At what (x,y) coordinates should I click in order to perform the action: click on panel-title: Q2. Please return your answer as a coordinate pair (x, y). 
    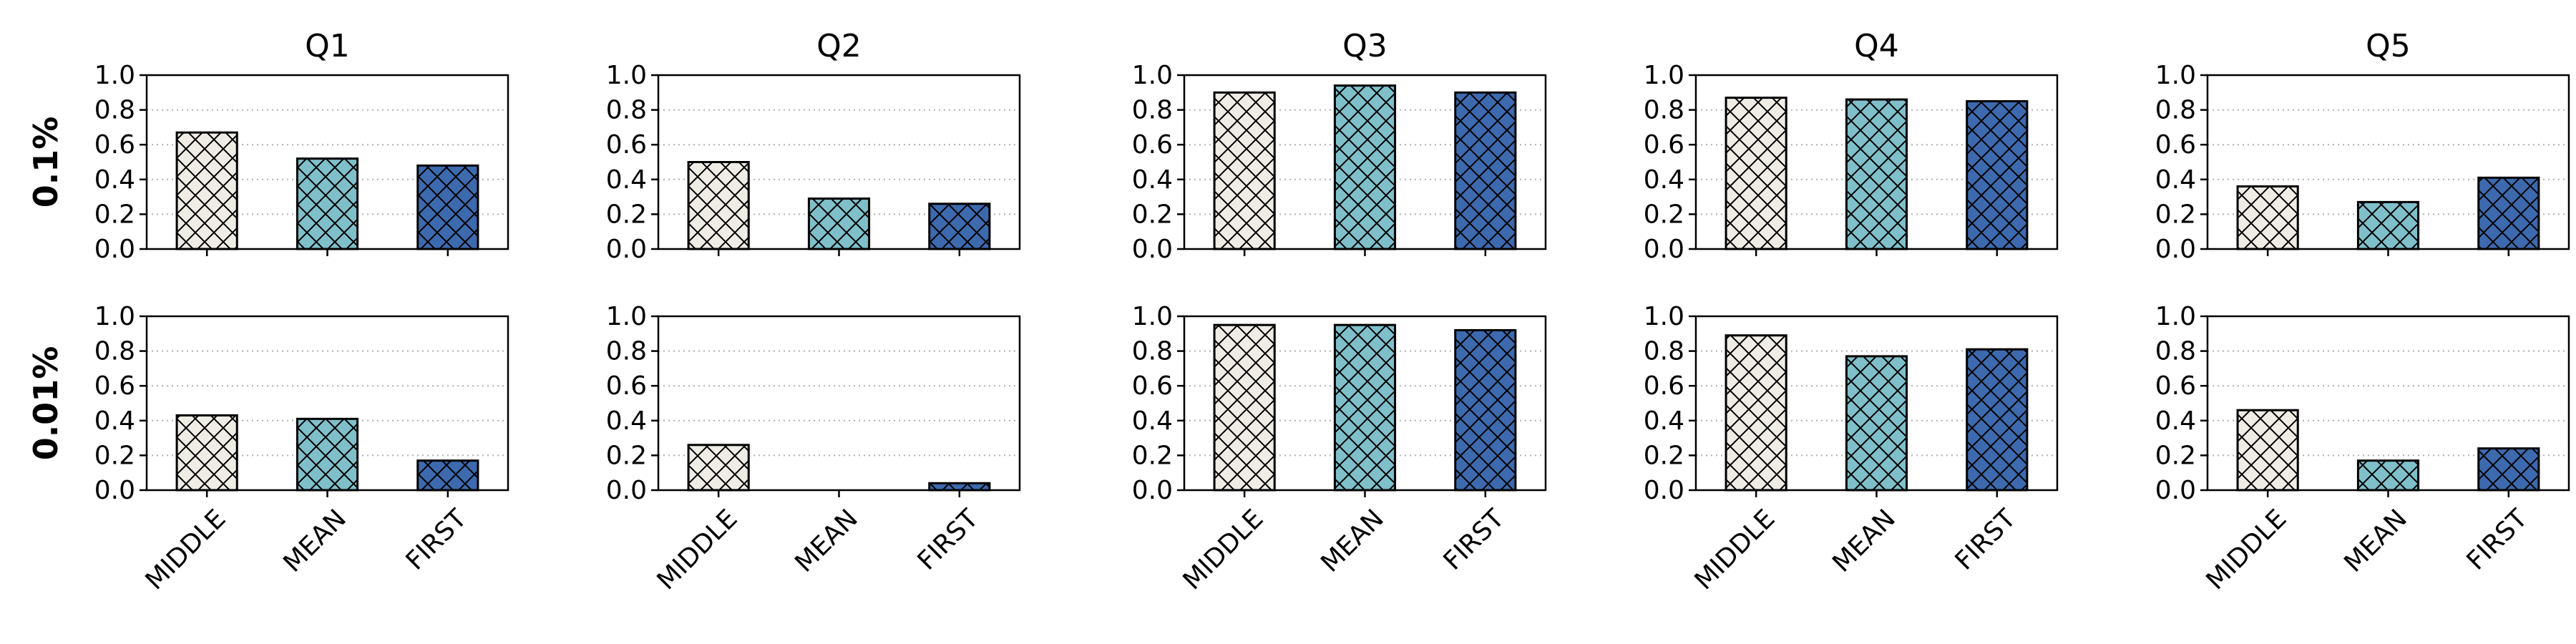
    Looking at the image, I should click on (839, 46).